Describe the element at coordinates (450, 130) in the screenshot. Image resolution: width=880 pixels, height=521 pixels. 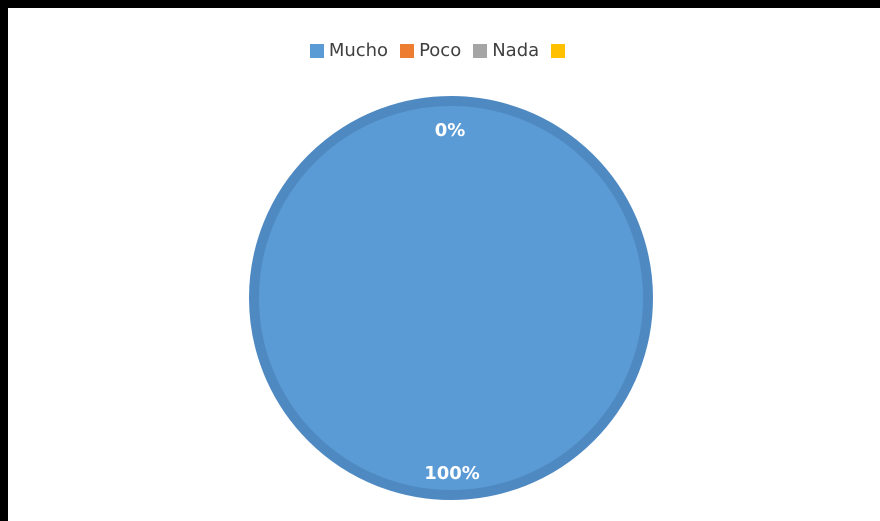
I see `data-label-poco: 0%` at that location.